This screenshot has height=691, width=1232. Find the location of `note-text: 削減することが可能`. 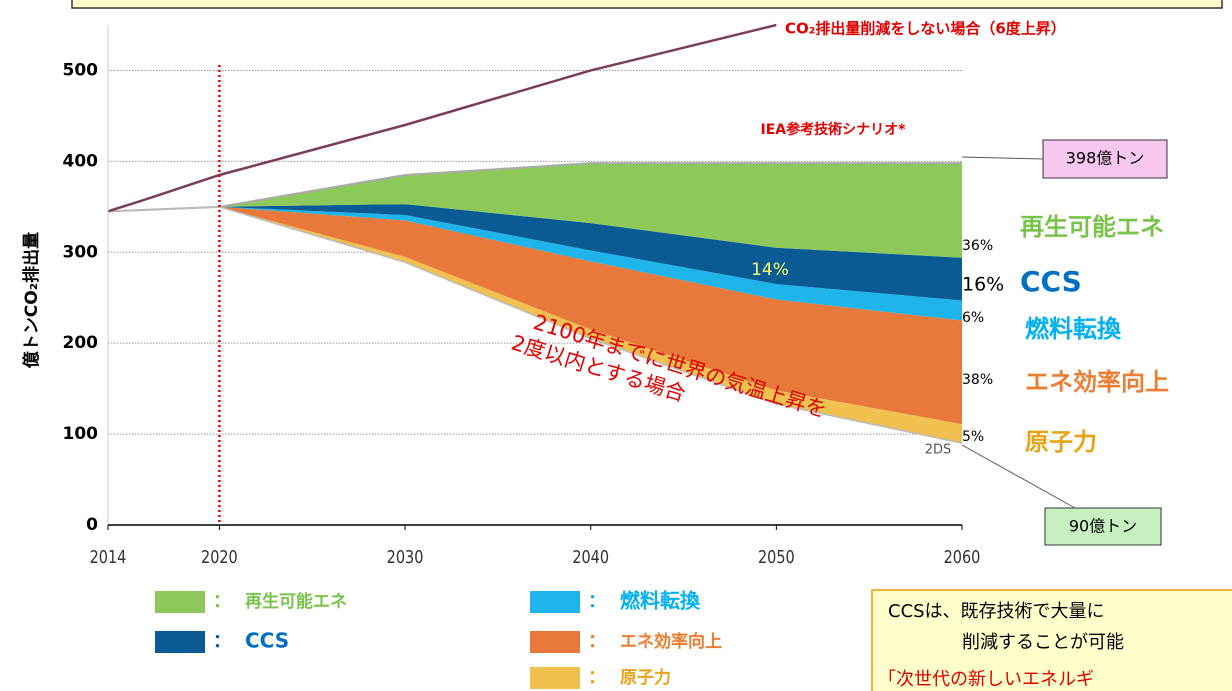

note-text: 削減することが可能 is located at coordinates (1043, 642).